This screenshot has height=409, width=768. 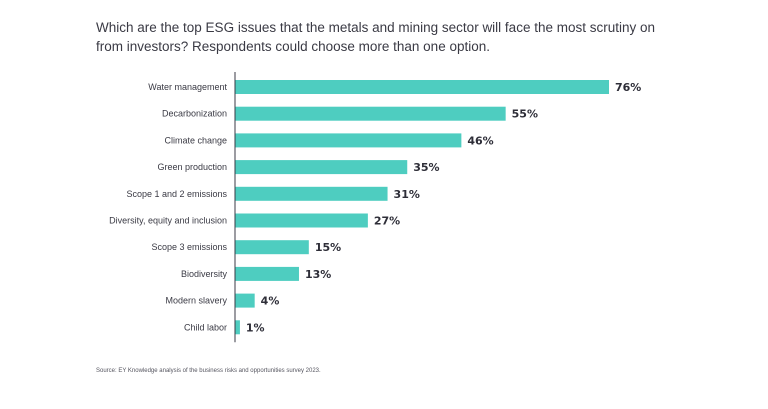 What do you see at coordinates (270, 301) in the screenshot?
I see `data-label: 4%` at bounding box center [270, 301].